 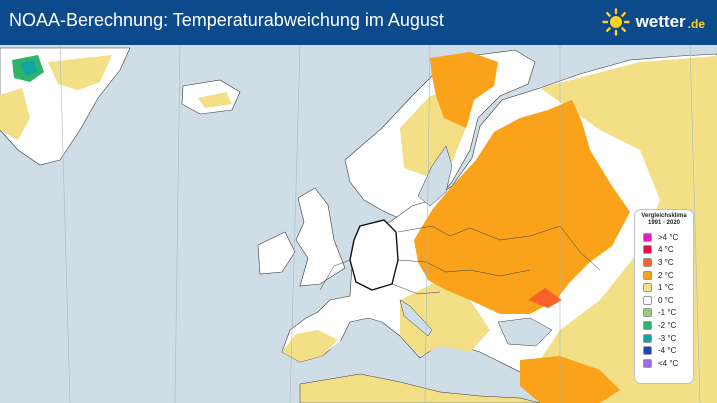 I want to click on legend-label: -2 °C, so click(x=667, y=325).